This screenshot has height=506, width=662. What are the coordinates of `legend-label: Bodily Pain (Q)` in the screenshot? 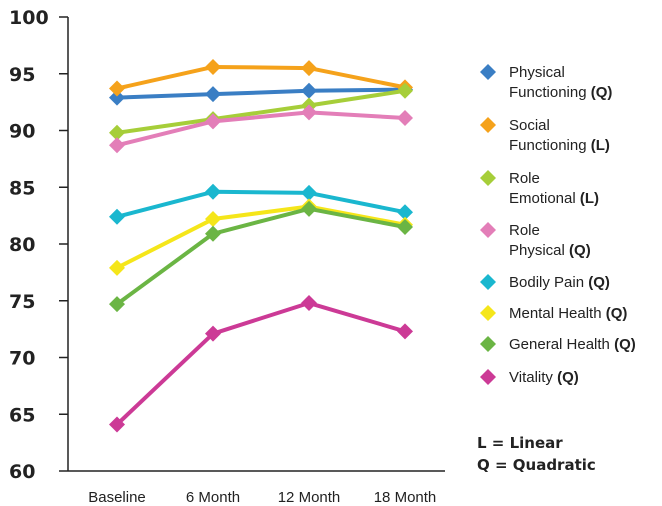 It's located at (559, 282).